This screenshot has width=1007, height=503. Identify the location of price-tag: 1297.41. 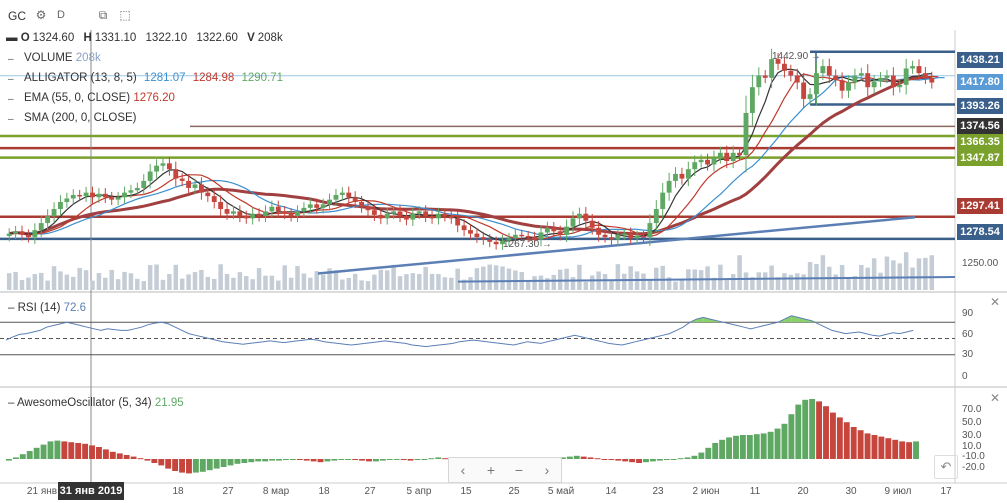
(980, 206).